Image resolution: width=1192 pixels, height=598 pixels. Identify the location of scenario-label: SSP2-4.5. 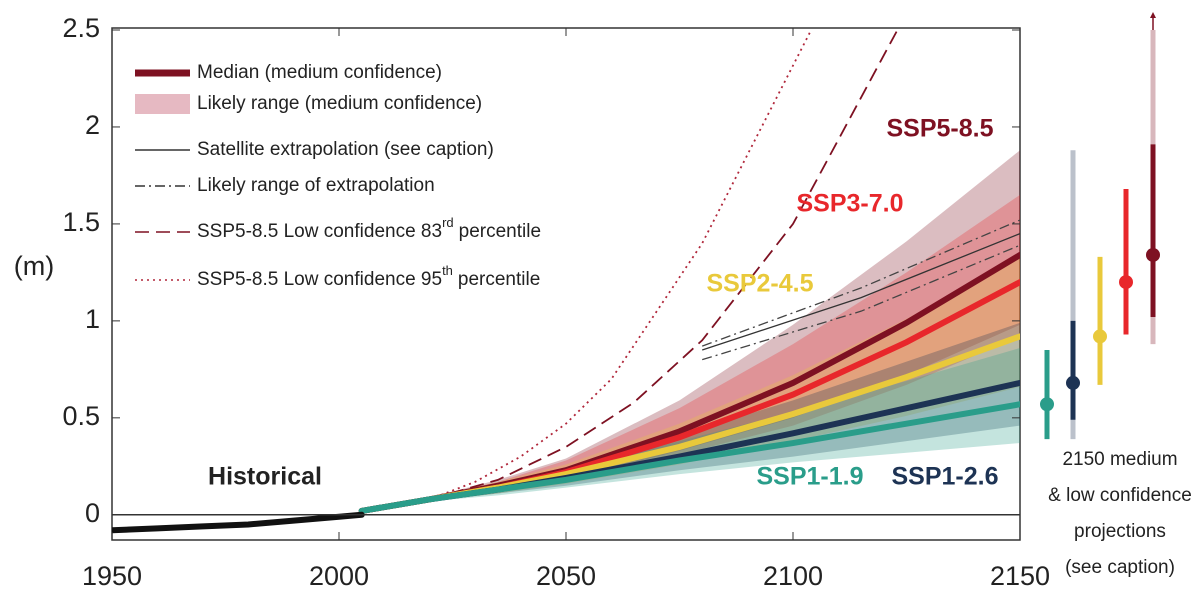
(759, 284).